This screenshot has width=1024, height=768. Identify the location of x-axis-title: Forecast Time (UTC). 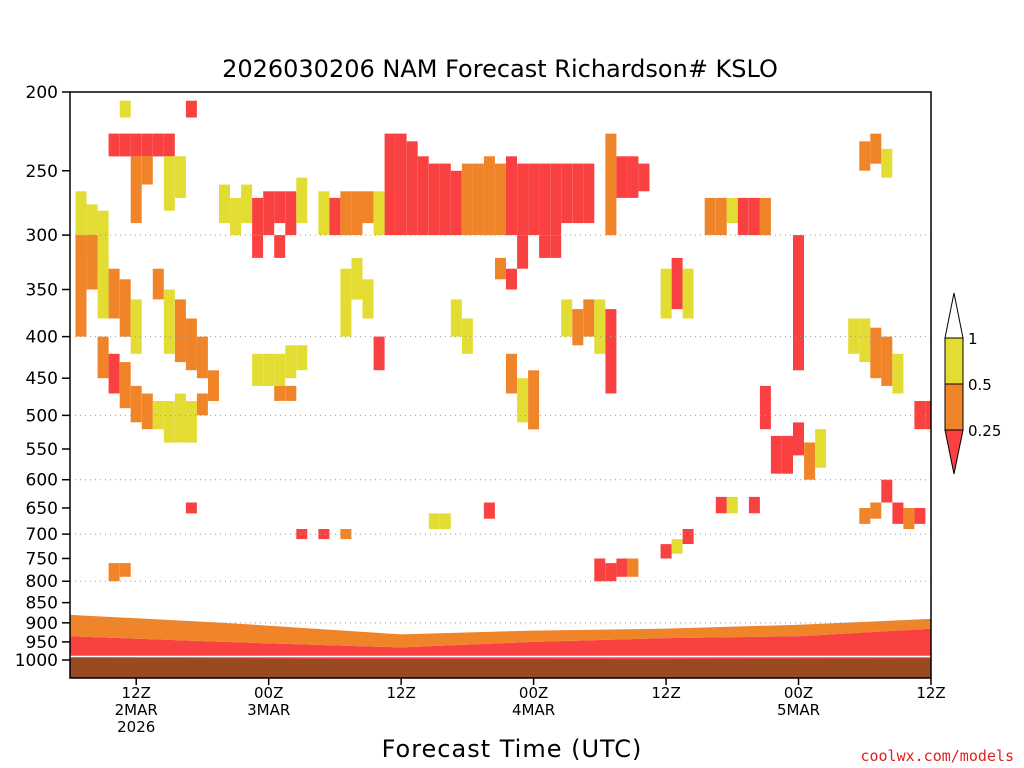
(512, 749).